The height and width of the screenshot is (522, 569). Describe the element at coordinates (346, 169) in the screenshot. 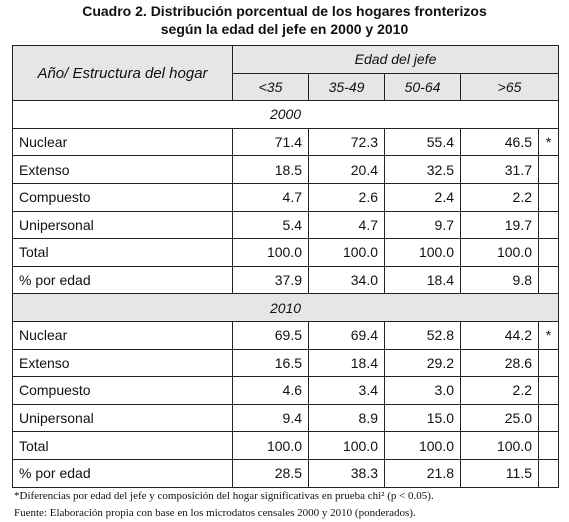

I see `cell-value: 20.4` at that location.